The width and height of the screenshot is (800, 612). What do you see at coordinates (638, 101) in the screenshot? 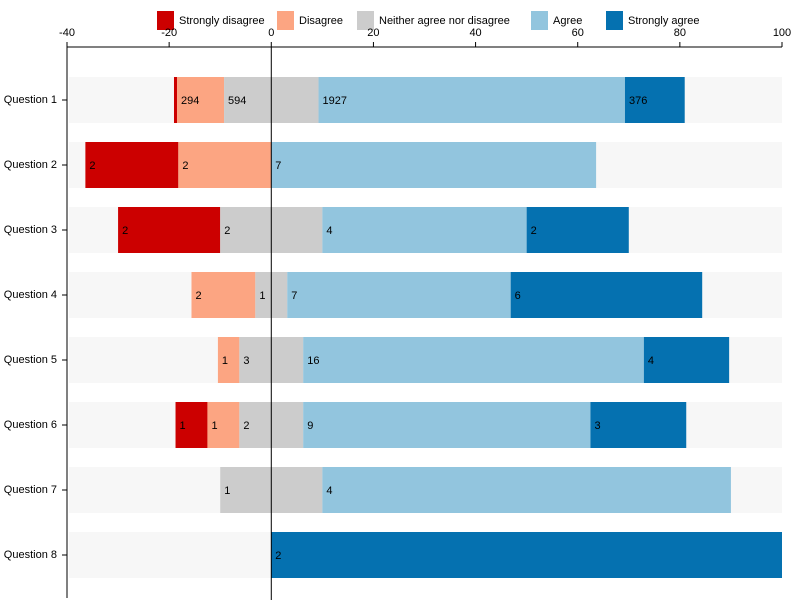
I see `data-label: 376` at bounding box center [638, 101].